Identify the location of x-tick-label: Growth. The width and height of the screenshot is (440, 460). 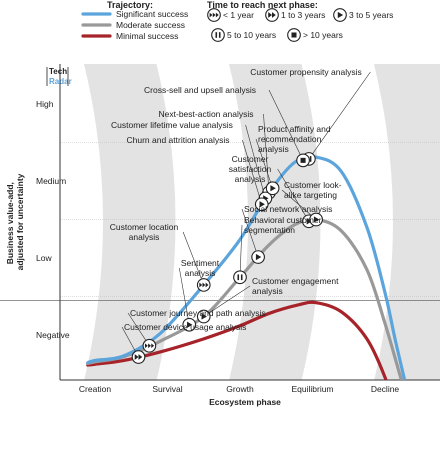
(240, 389).